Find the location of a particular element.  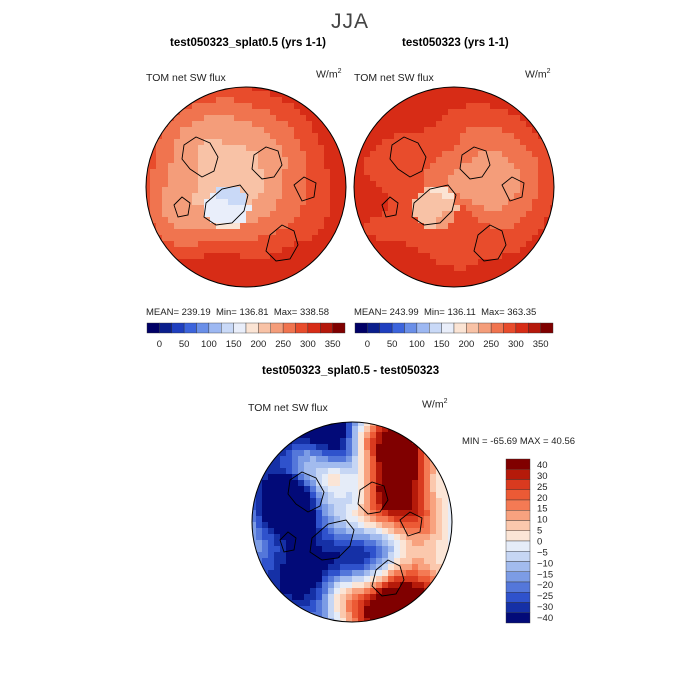

colorbar-swatch is located at coordinates (339, 328).